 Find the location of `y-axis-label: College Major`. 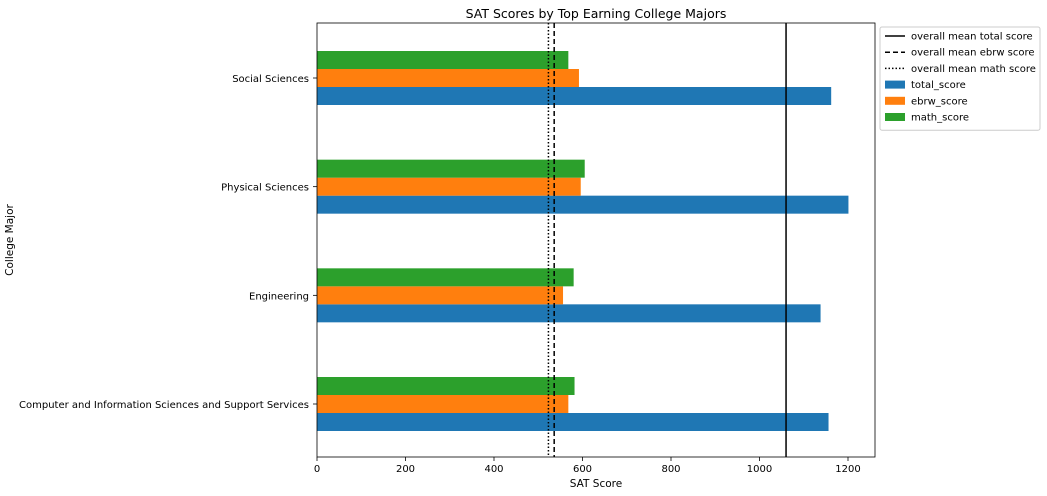

y-axis-label: College Major is located at coordinates (10, 239).